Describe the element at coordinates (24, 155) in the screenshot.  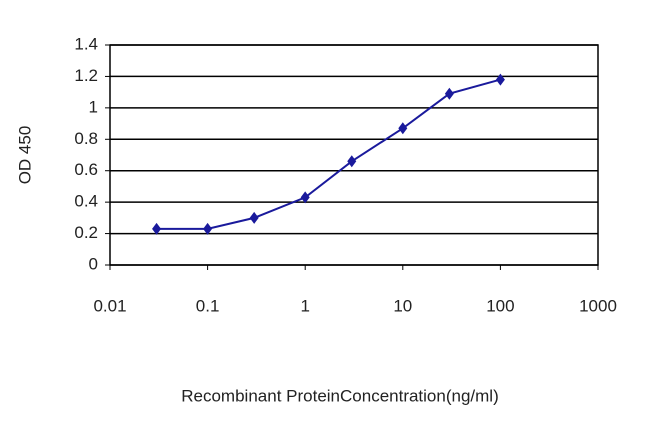
I see `y-axis-label: OD 450` at that location.